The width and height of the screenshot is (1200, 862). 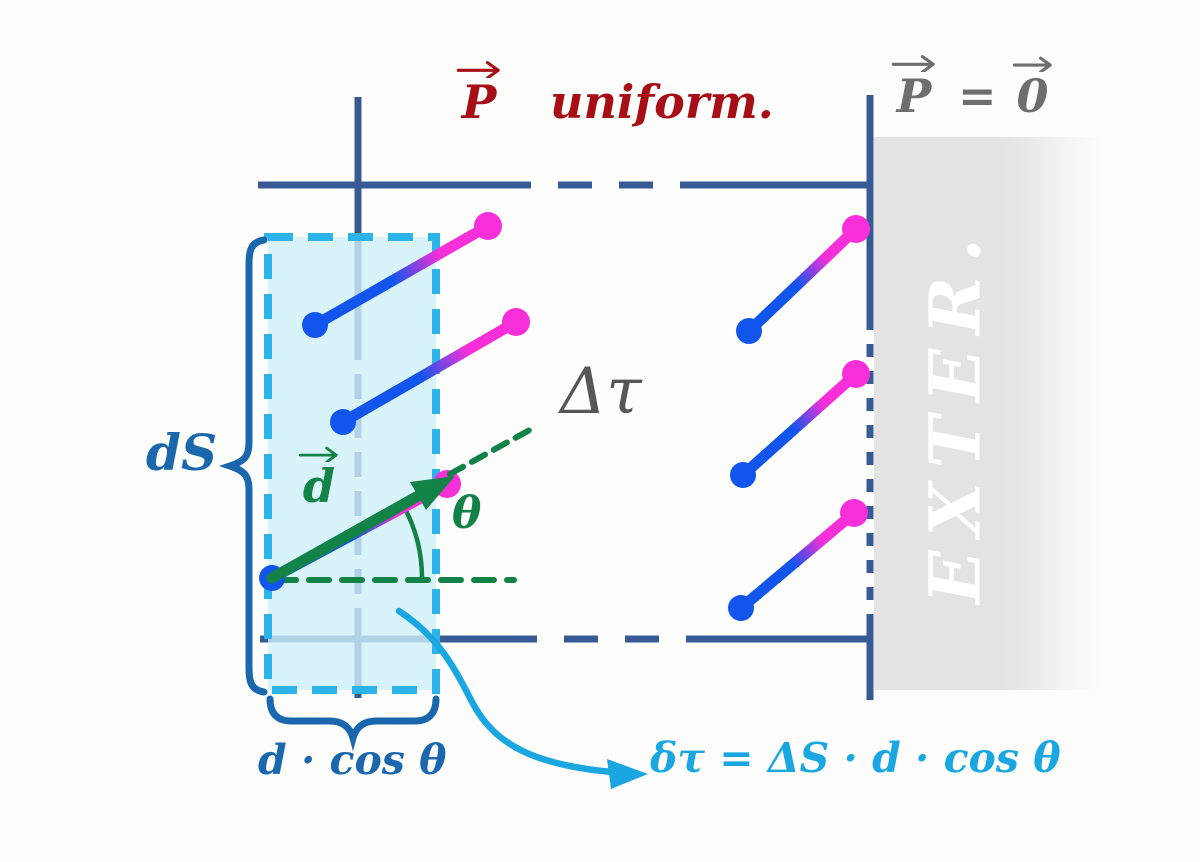 I want to click on surface-slab-border, so click(x=352, y=463).